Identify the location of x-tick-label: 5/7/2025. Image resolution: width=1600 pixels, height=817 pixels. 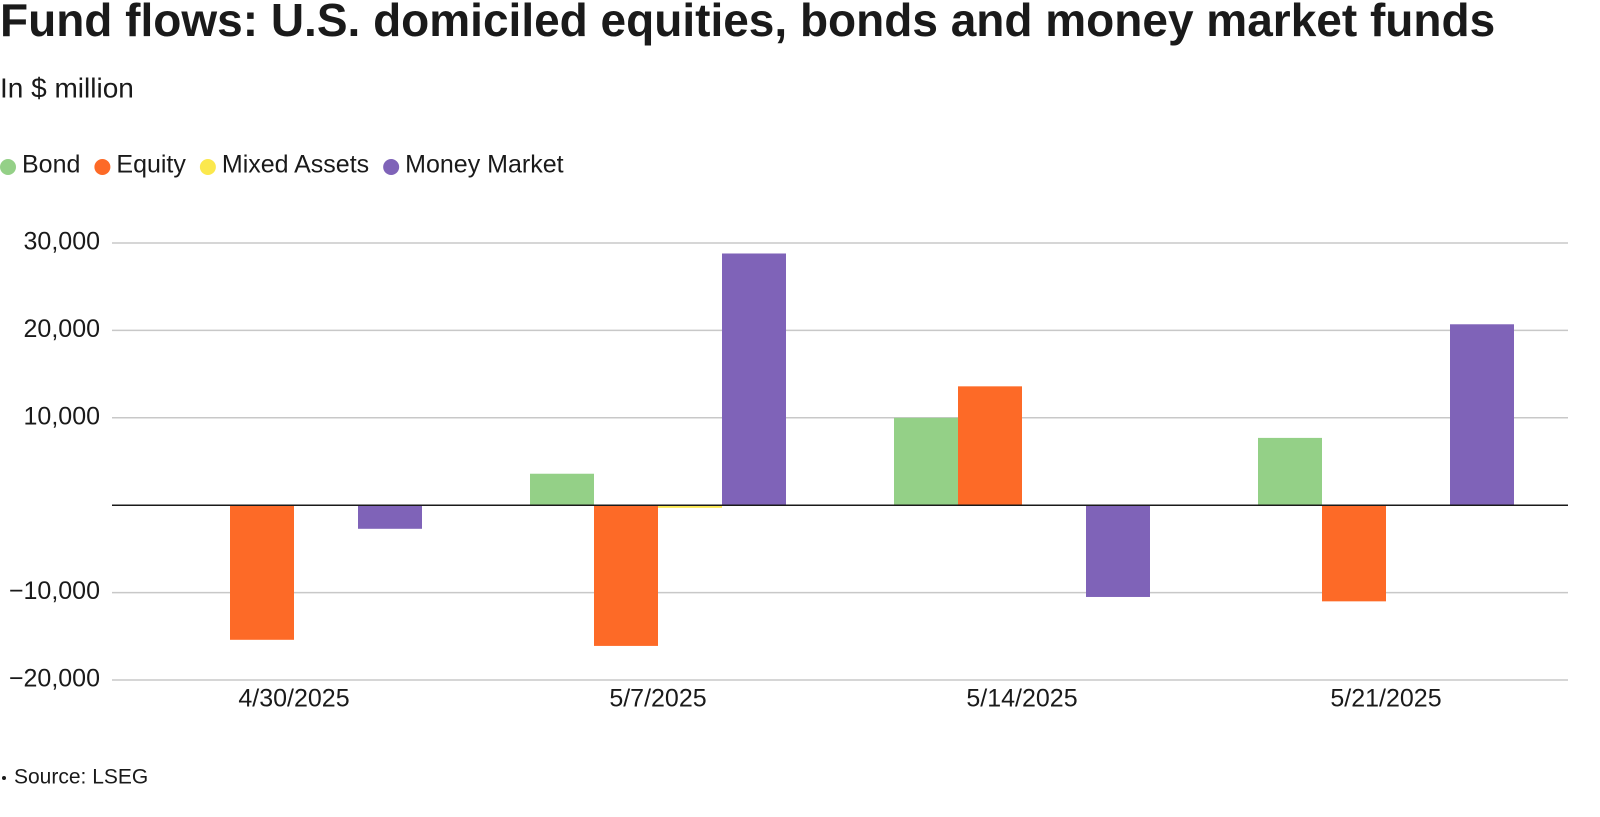
(657, 699).